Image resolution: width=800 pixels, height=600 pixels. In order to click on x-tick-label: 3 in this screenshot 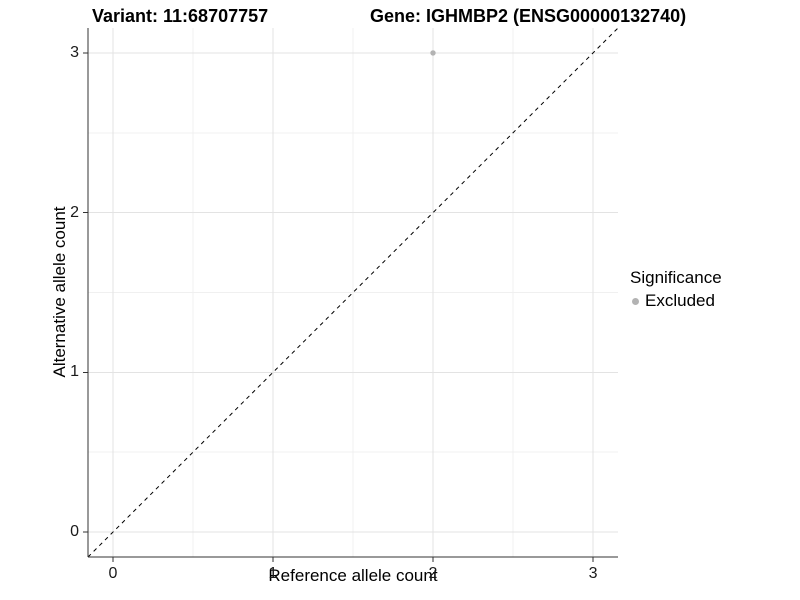, I will do `click(593, 573)`.